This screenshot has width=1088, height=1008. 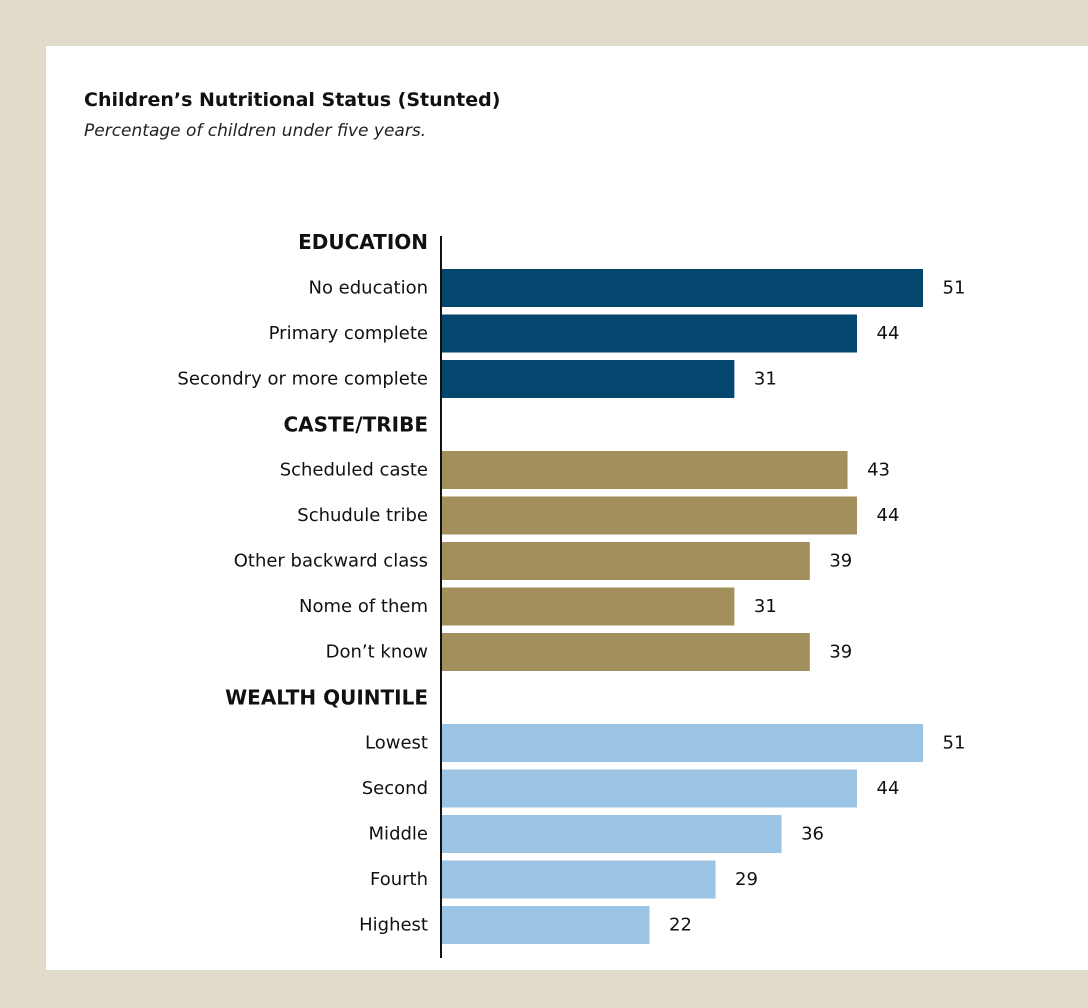 I want to click on category-label: Middle, so click(x=398, y=834).